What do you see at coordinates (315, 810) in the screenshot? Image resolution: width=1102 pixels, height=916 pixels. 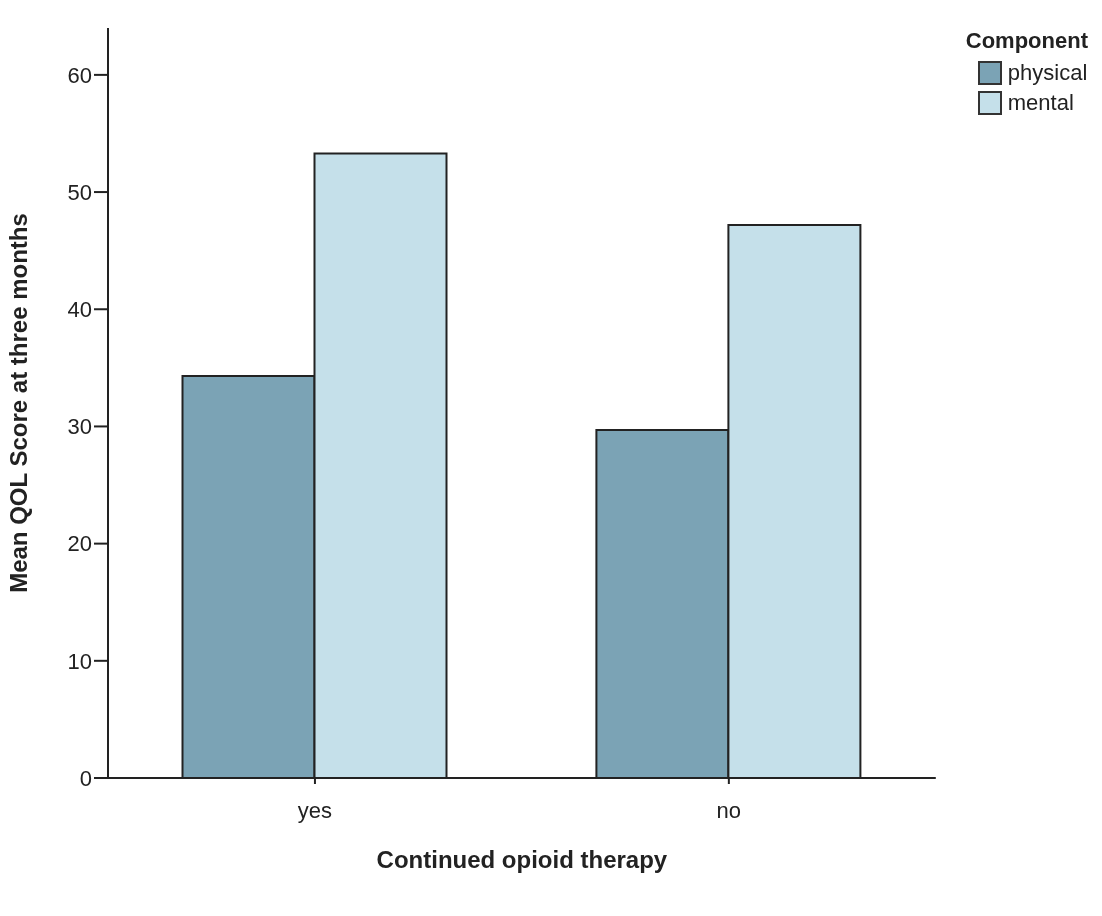 I see `x-tick-label: yes` at bounding box center [315, 810].